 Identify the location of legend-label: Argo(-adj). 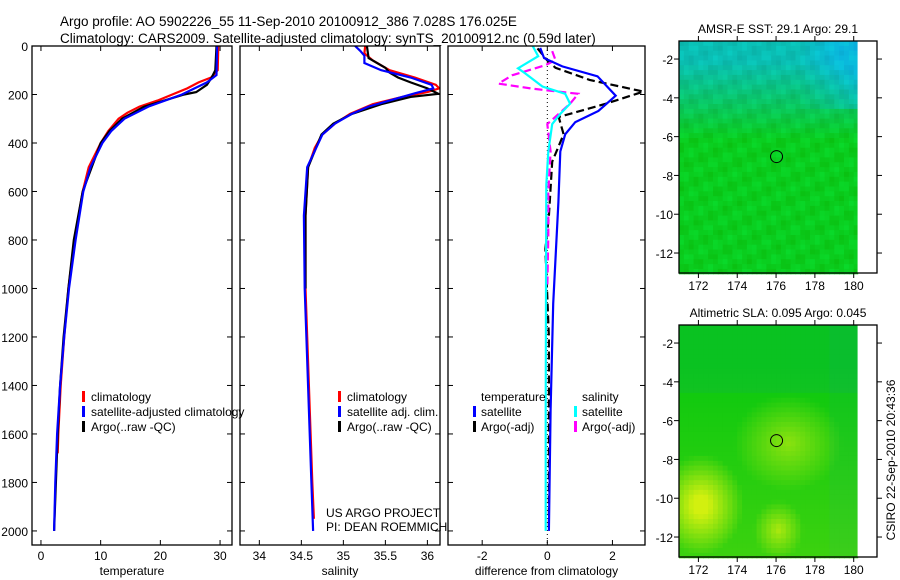
(507, 427).